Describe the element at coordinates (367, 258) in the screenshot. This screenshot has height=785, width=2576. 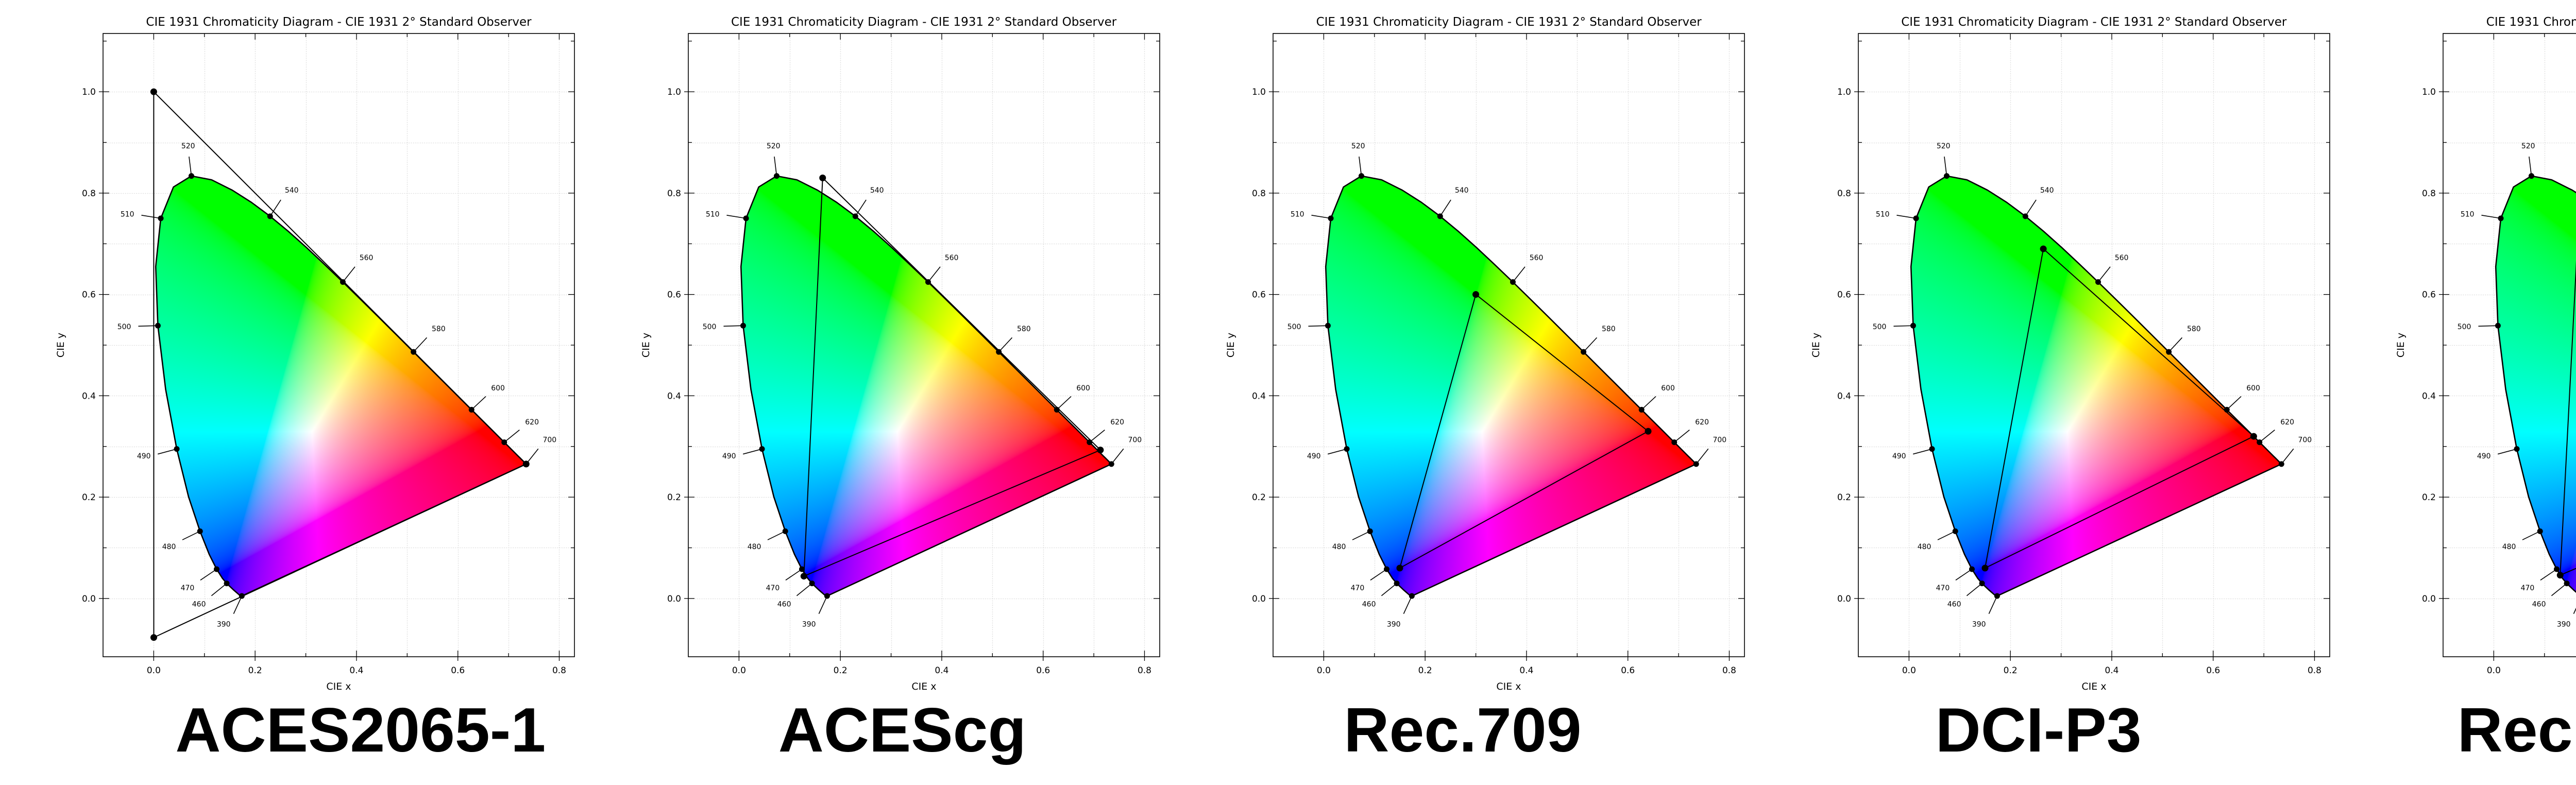
I see `svg-text: 560` at that location.